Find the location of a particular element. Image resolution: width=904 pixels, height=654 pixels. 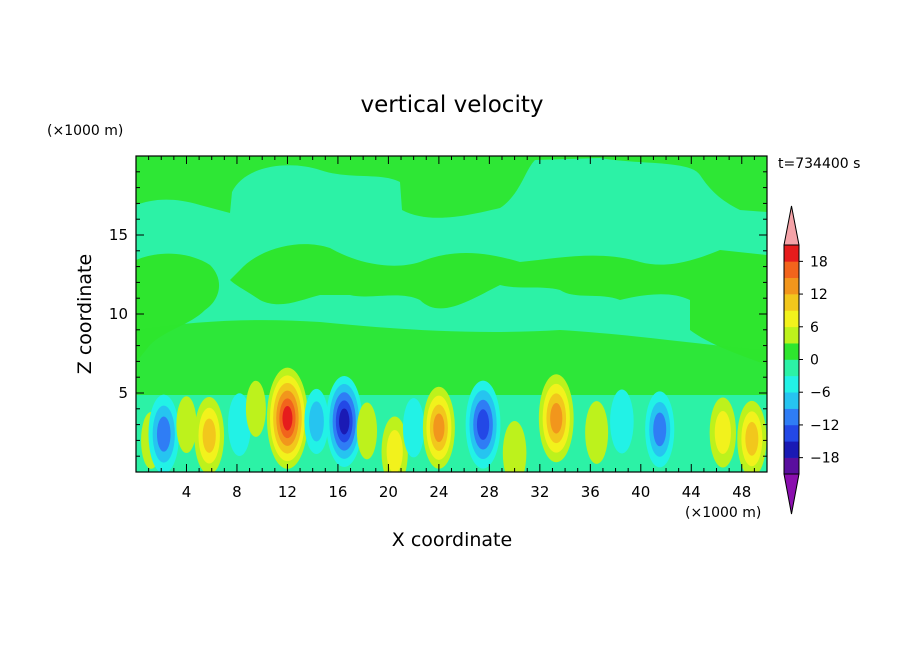

x-axis-unit: (×1000 m) is located at coordinates (723, 513).